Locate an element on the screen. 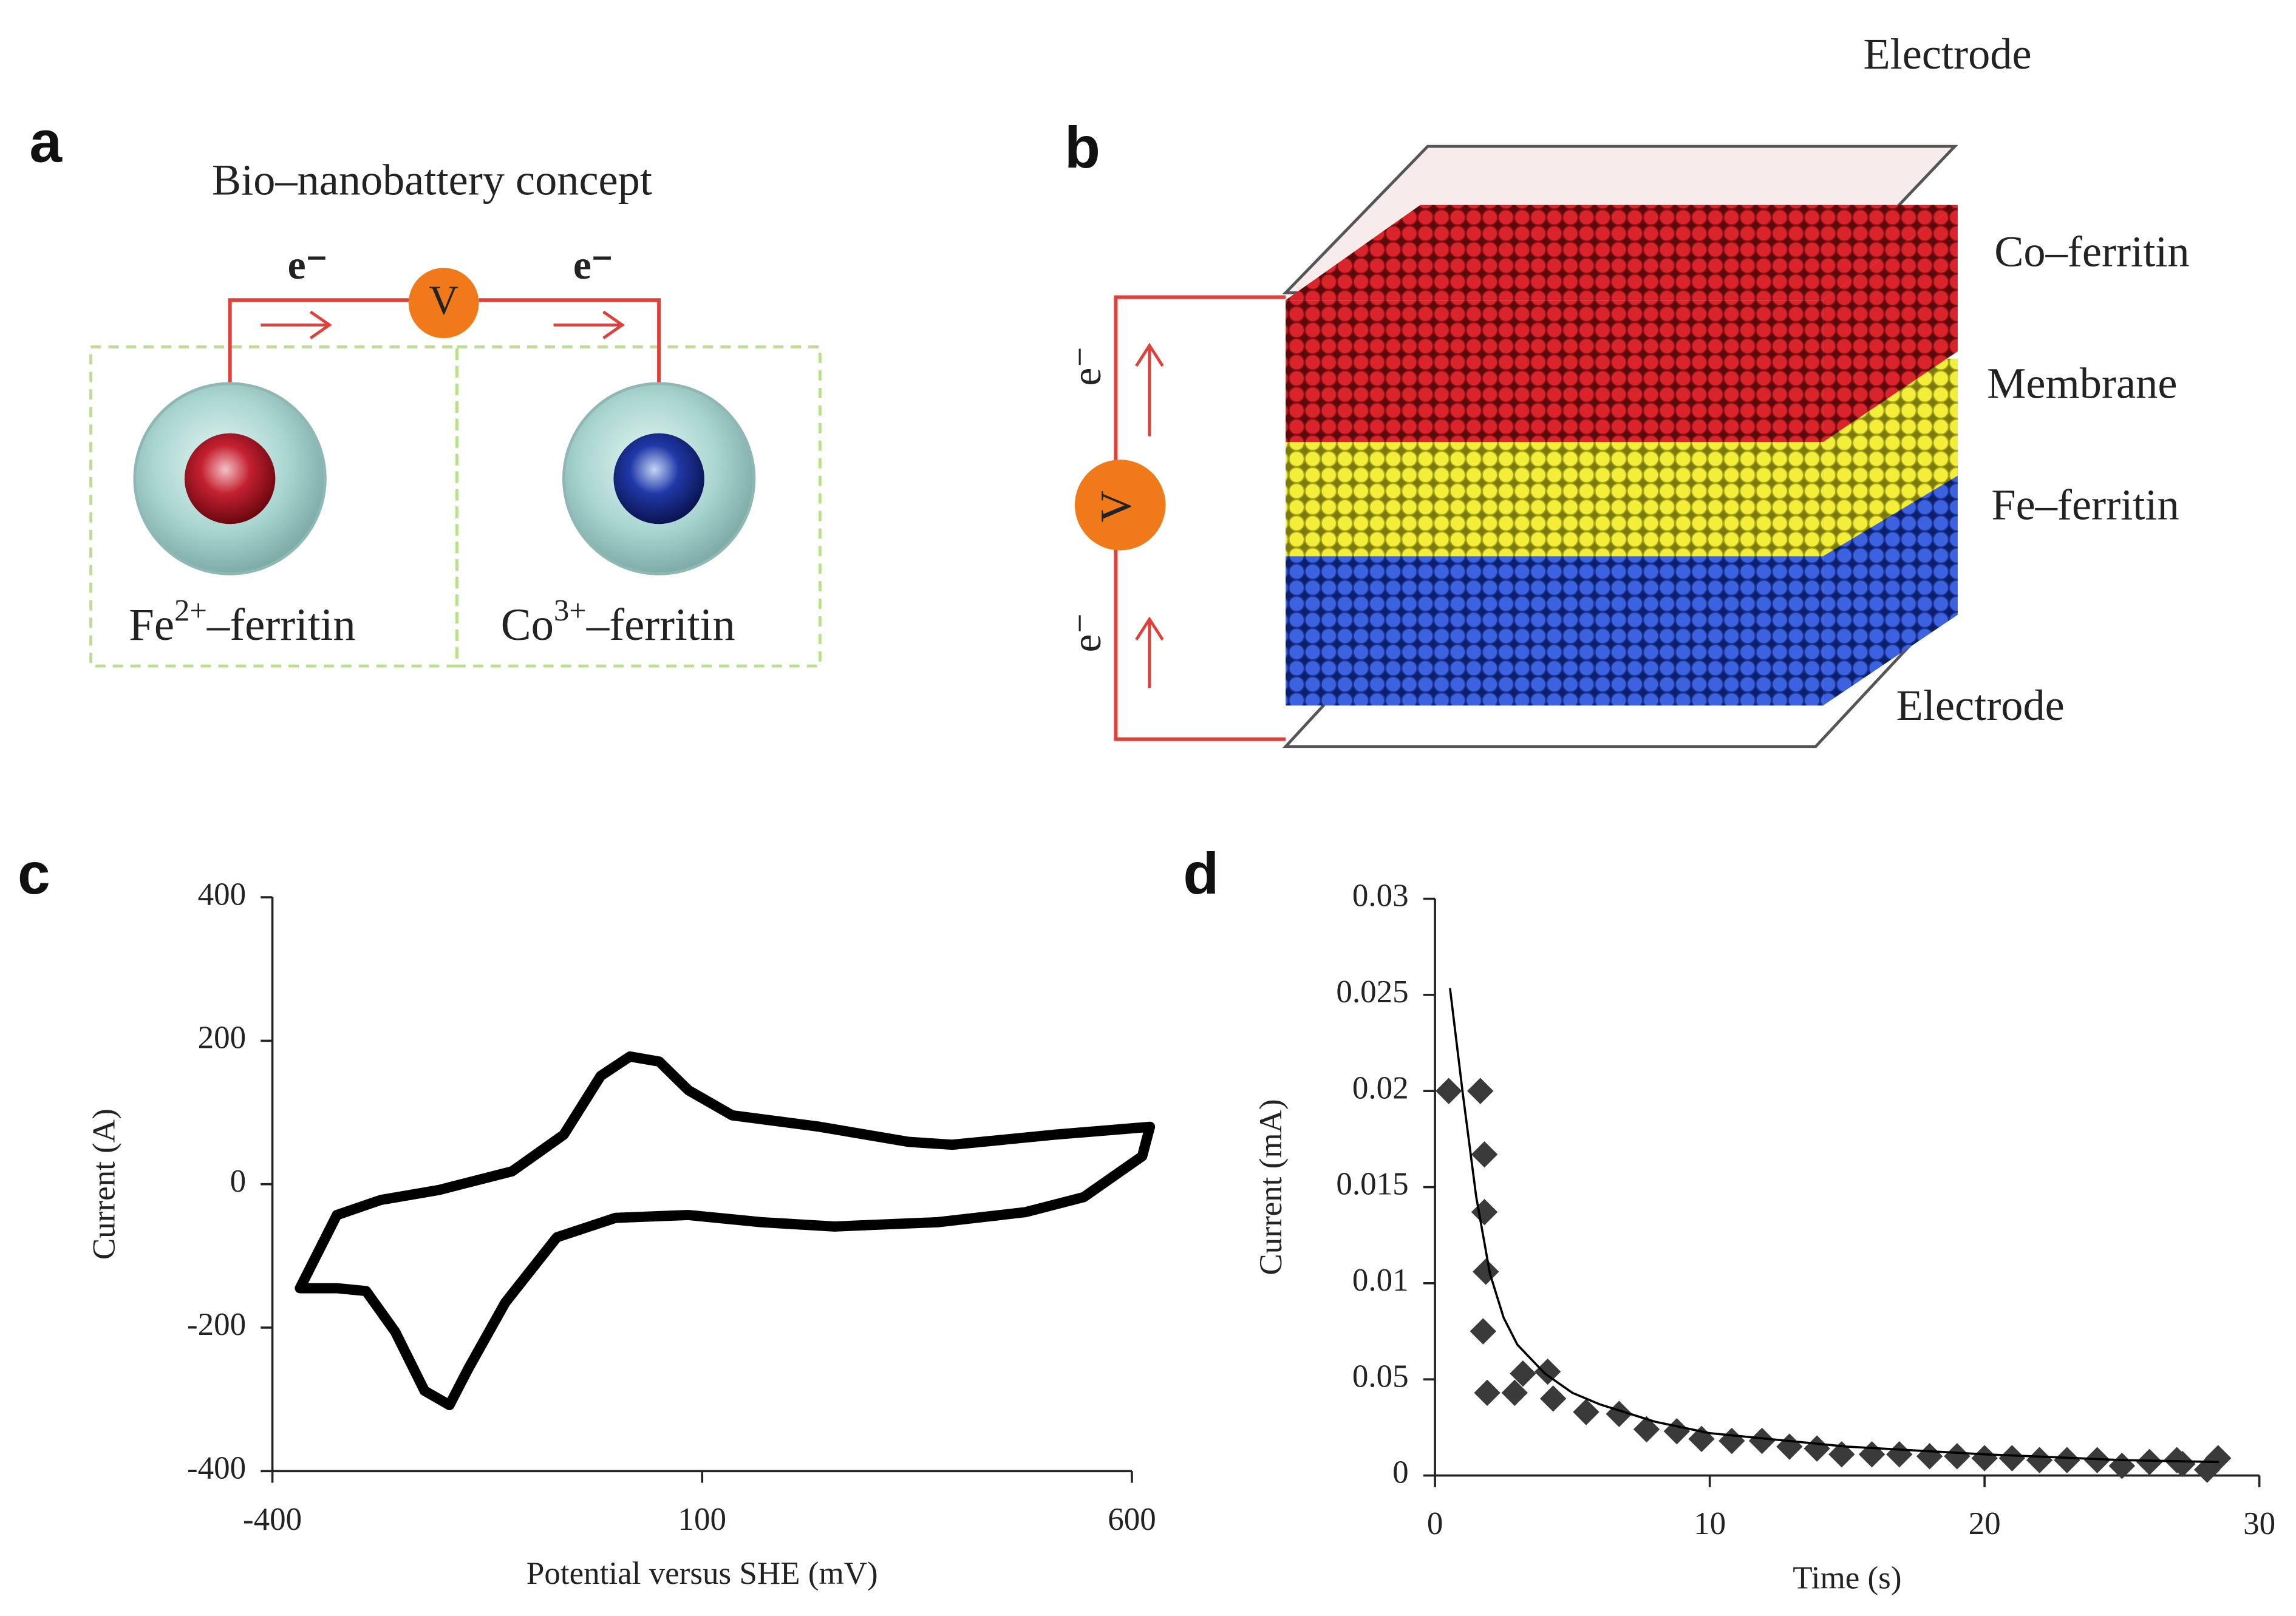 The image size is (2296, 1616). x-tick-label: 20 is located at coordinates (1985, 1524).